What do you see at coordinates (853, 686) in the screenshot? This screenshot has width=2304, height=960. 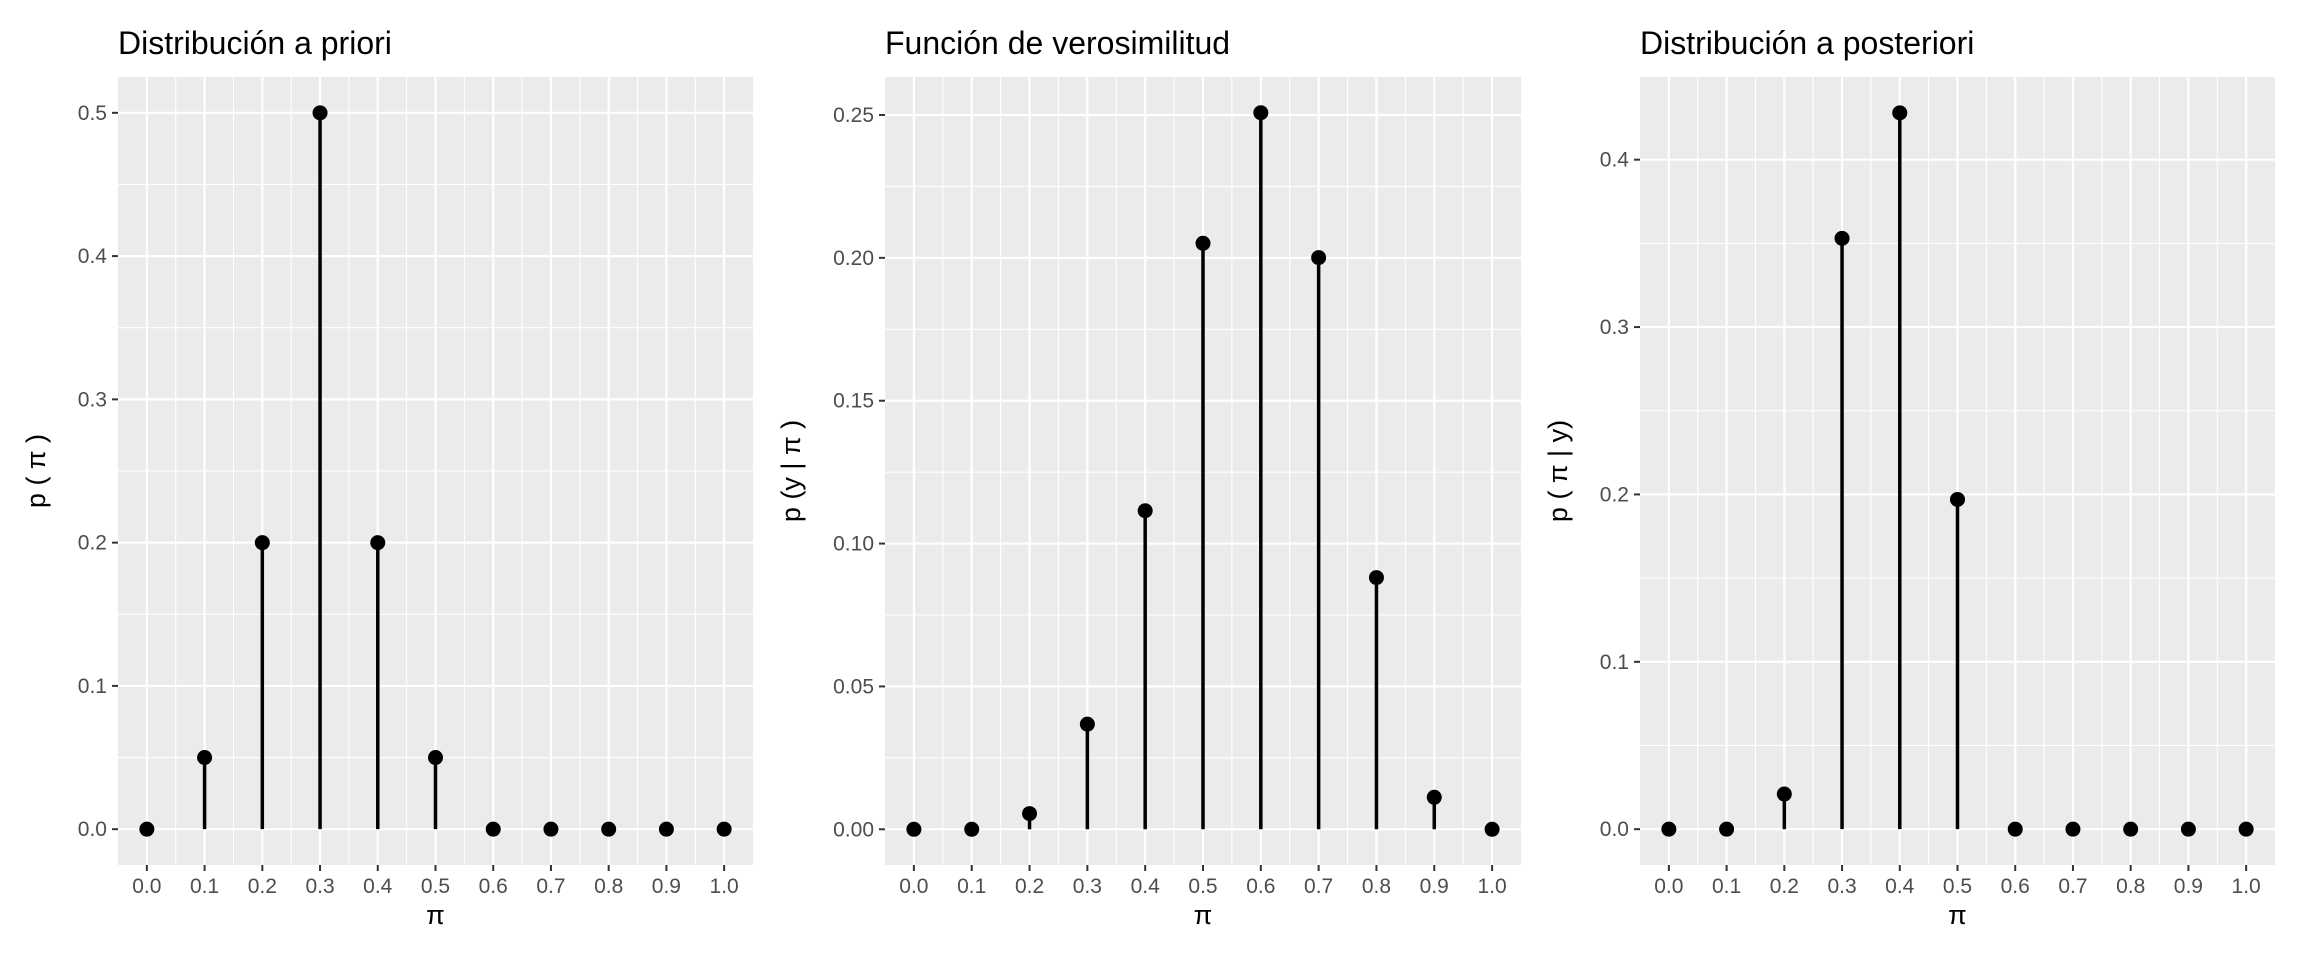 I see `y-tick-label: 0.05` at bounding box center [853, 686].